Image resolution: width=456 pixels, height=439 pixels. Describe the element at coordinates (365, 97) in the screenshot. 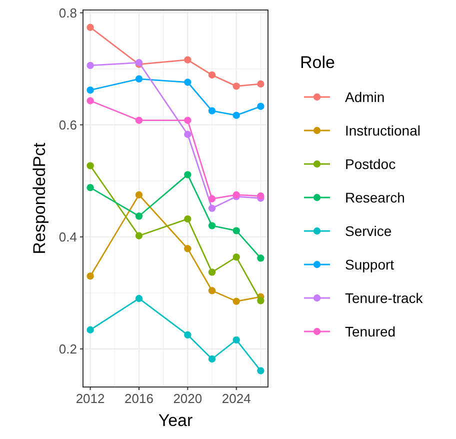

I see `legend-label: Admin` at that location.